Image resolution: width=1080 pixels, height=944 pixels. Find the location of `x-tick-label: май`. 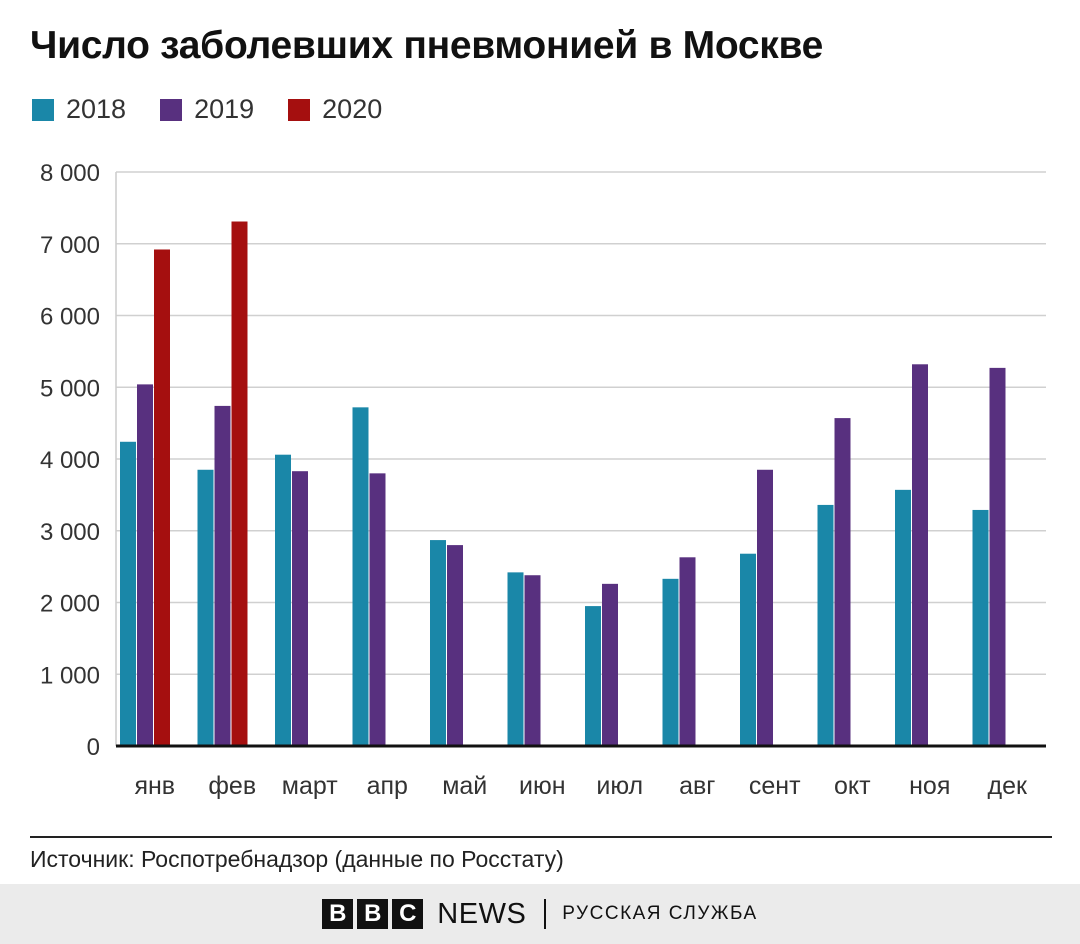

x-tick-label: май is located at coordinates (464, 786).